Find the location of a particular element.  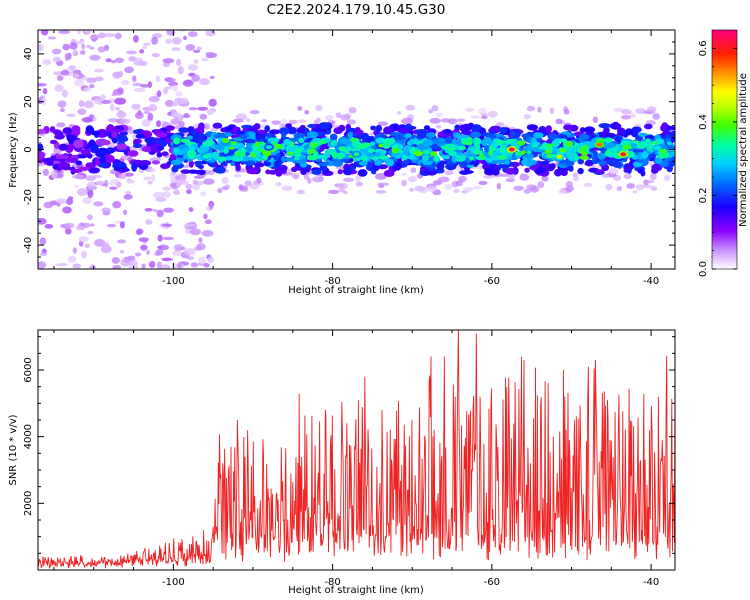

snr-y-label: SNR (10 * v/v) is located at coordinates (13, 449).